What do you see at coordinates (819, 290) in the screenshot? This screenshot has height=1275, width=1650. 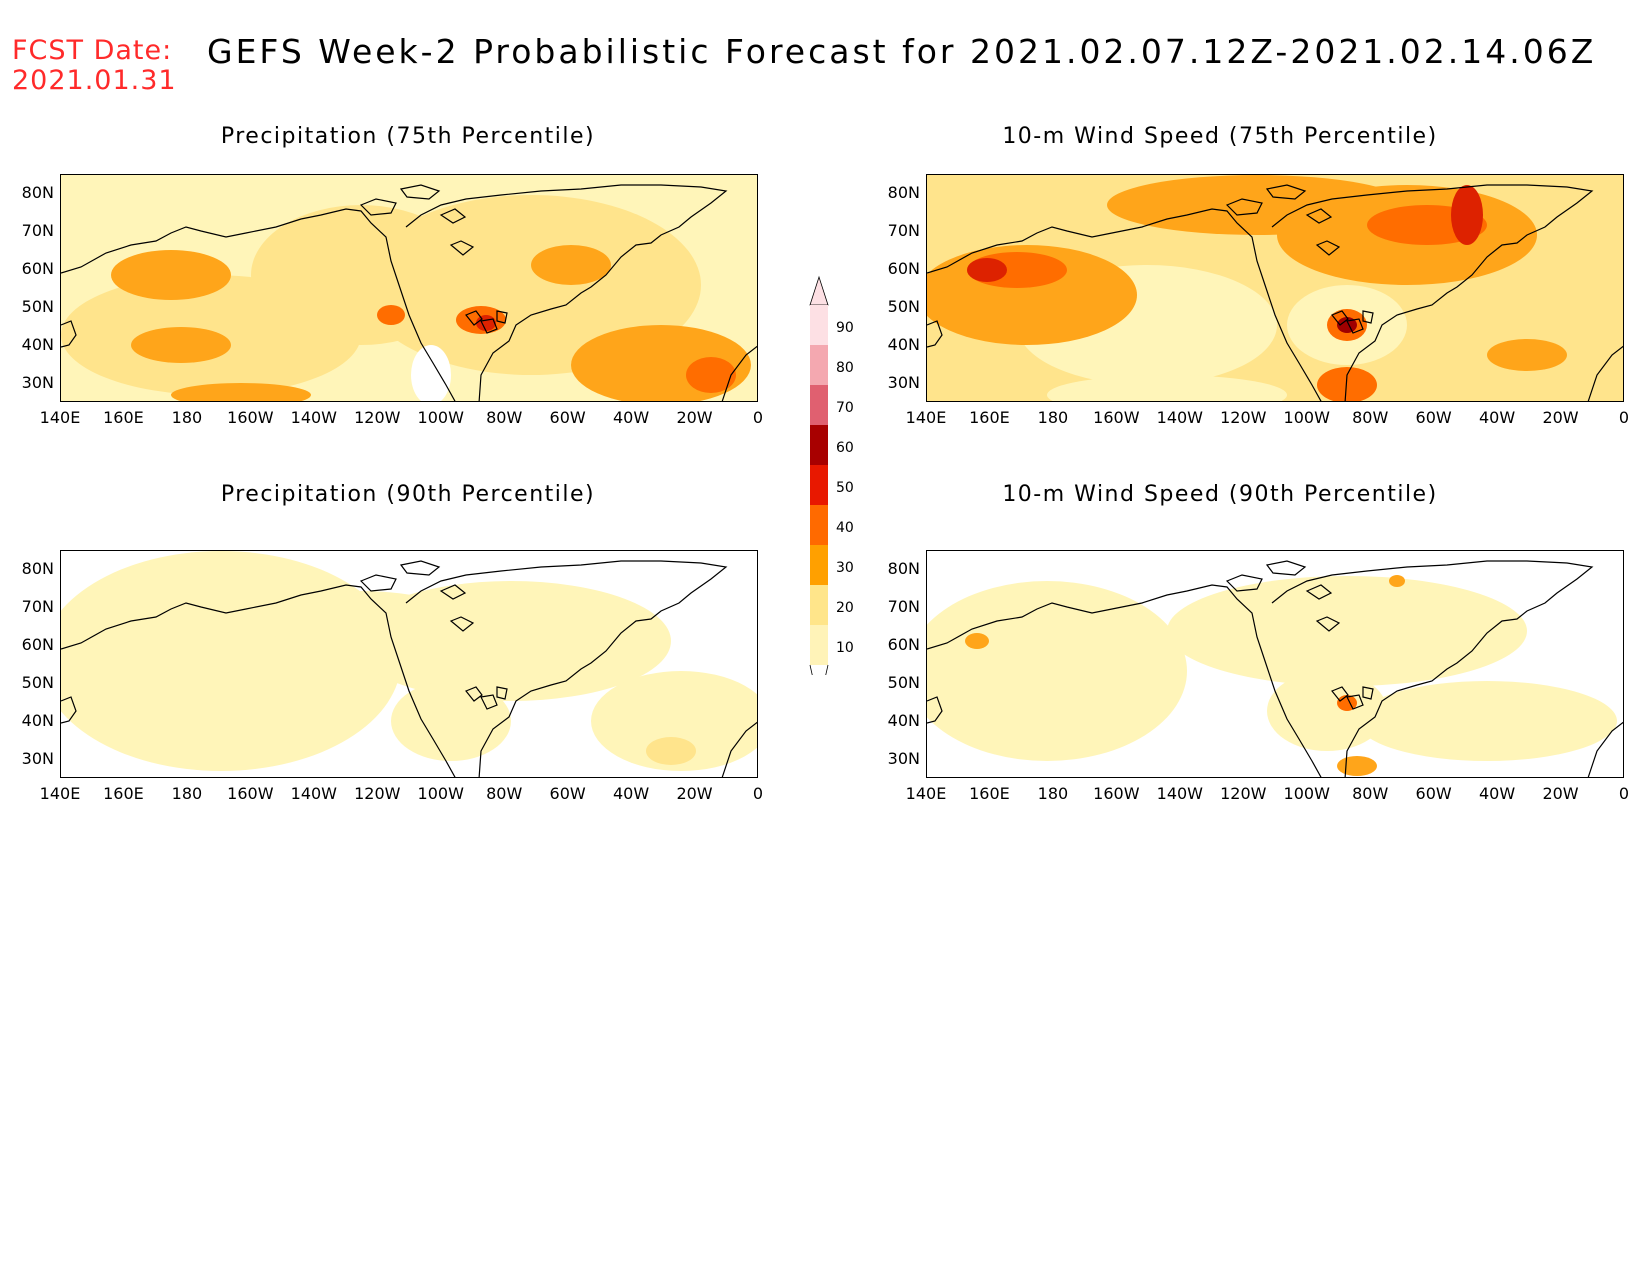 I see `legend-top-triangle` at bounding box center [819, 290].